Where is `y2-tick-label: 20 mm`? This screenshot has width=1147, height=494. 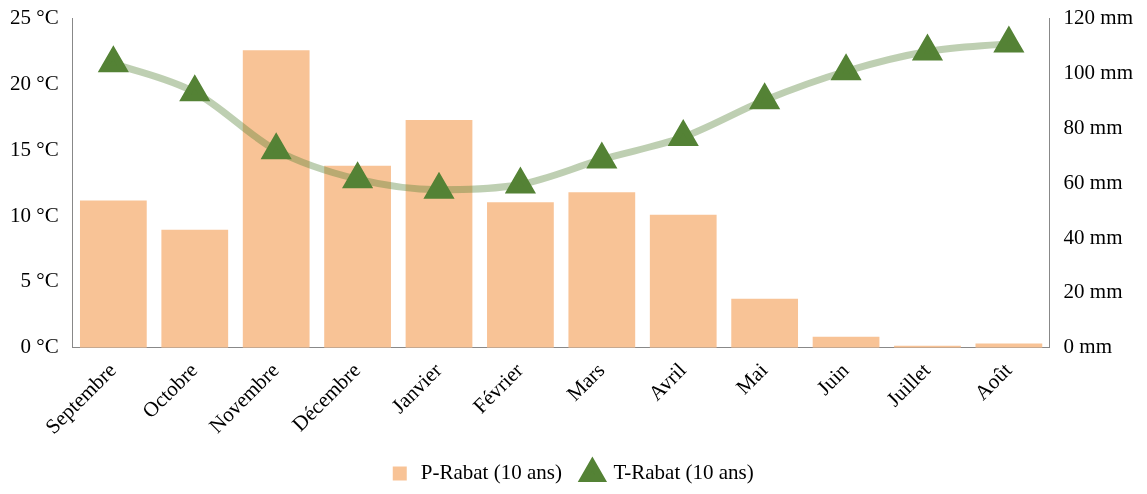 y2-tick-label: 20 mm is located at coordinates (1093, 291).